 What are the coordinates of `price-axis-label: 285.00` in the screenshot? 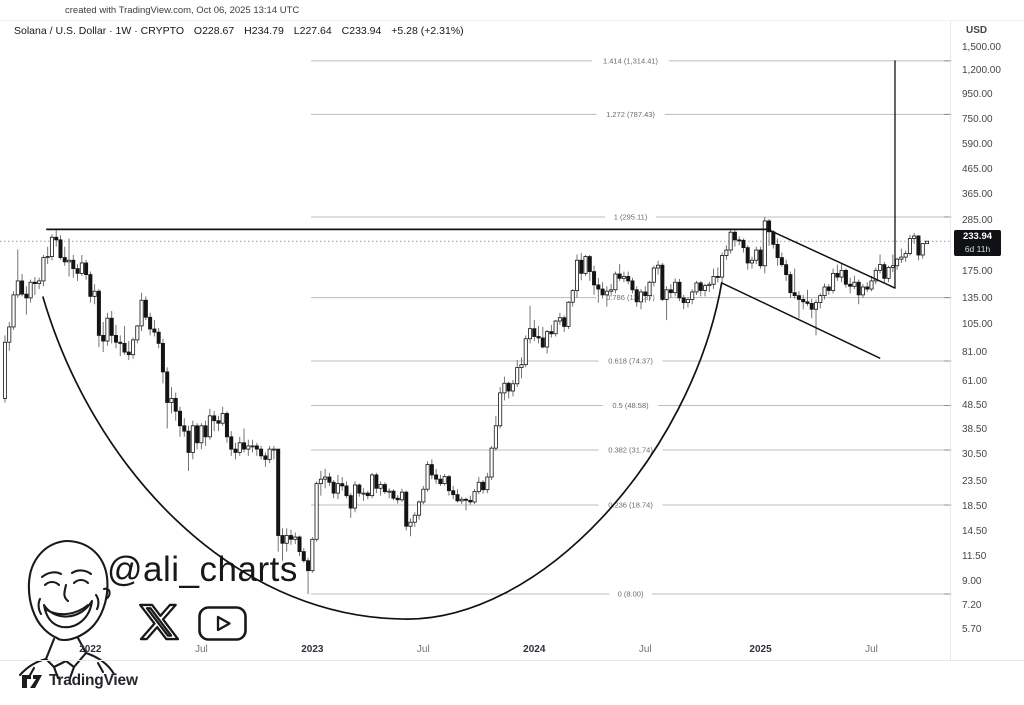 It's located at (977, 221).